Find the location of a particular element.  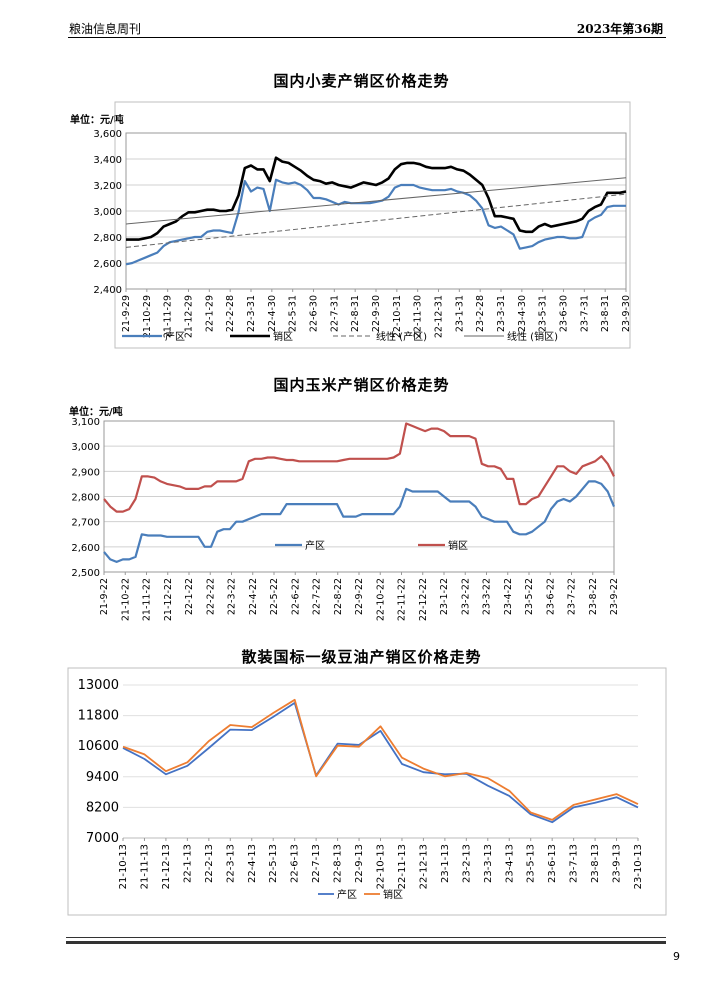

corn-x-tick-label: 22-3-22 is located at coordinates (232, 596).